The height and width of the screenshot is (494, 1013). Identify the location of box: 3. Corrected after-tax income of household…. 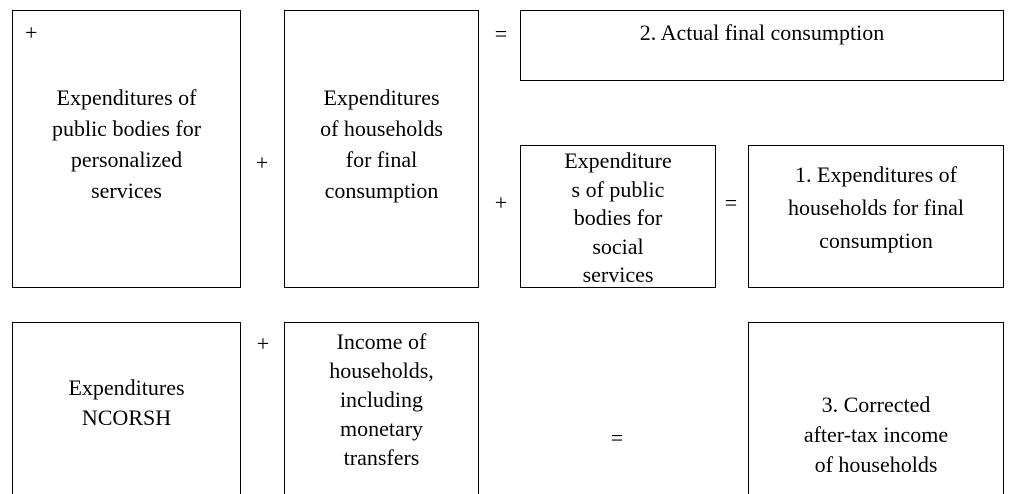
(876, 408).